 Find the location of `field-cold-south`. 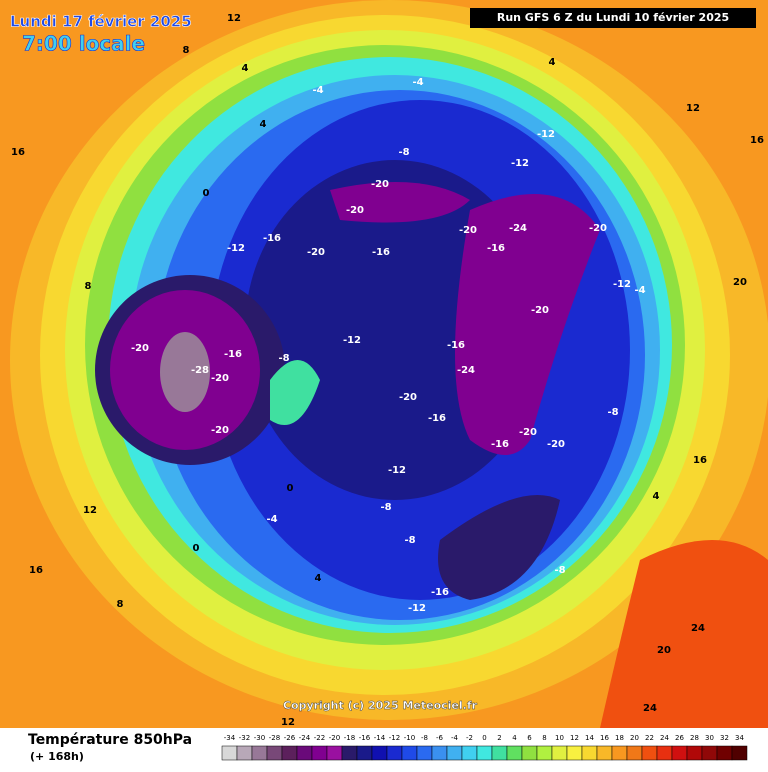

field-cold-south is located at coordinates (499, 547).